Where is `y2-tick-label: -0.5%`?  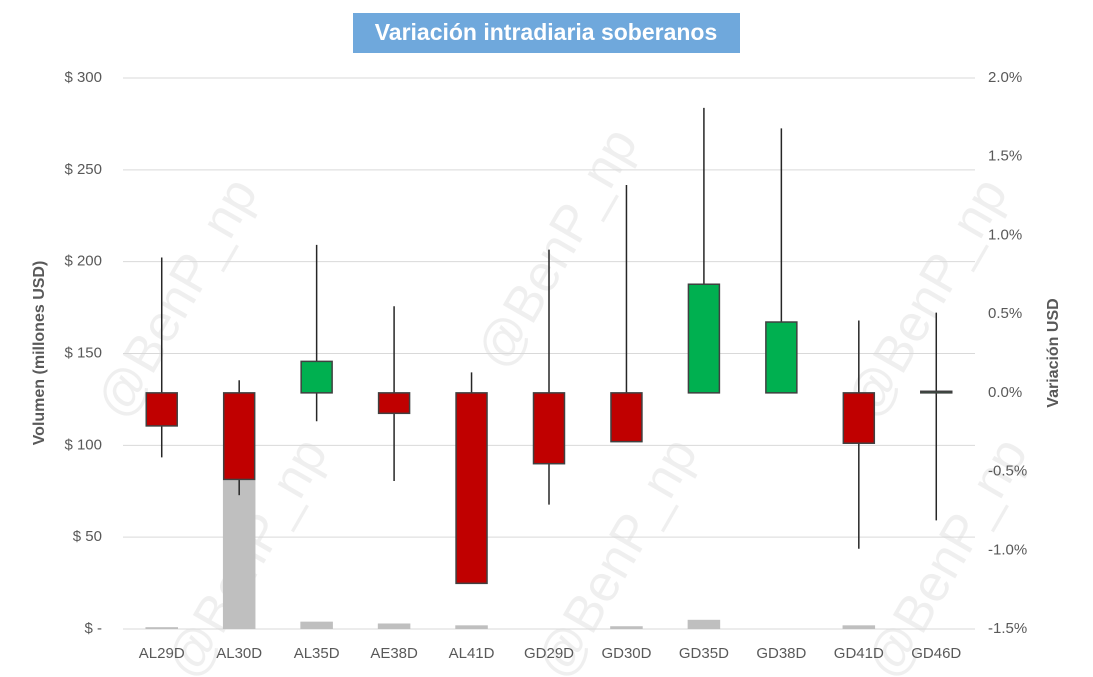 y2-tick-label: -0.5% is located at coordinates (1007, 471).